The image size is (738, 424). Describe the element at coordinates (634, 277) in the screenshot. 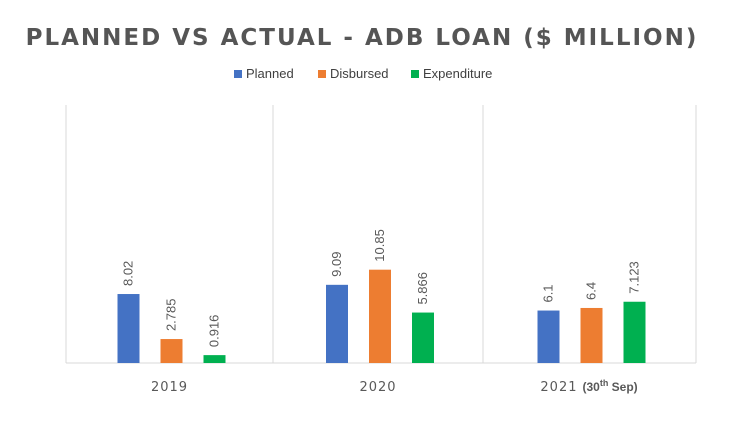

I see `data-label: 7.123` at that location.